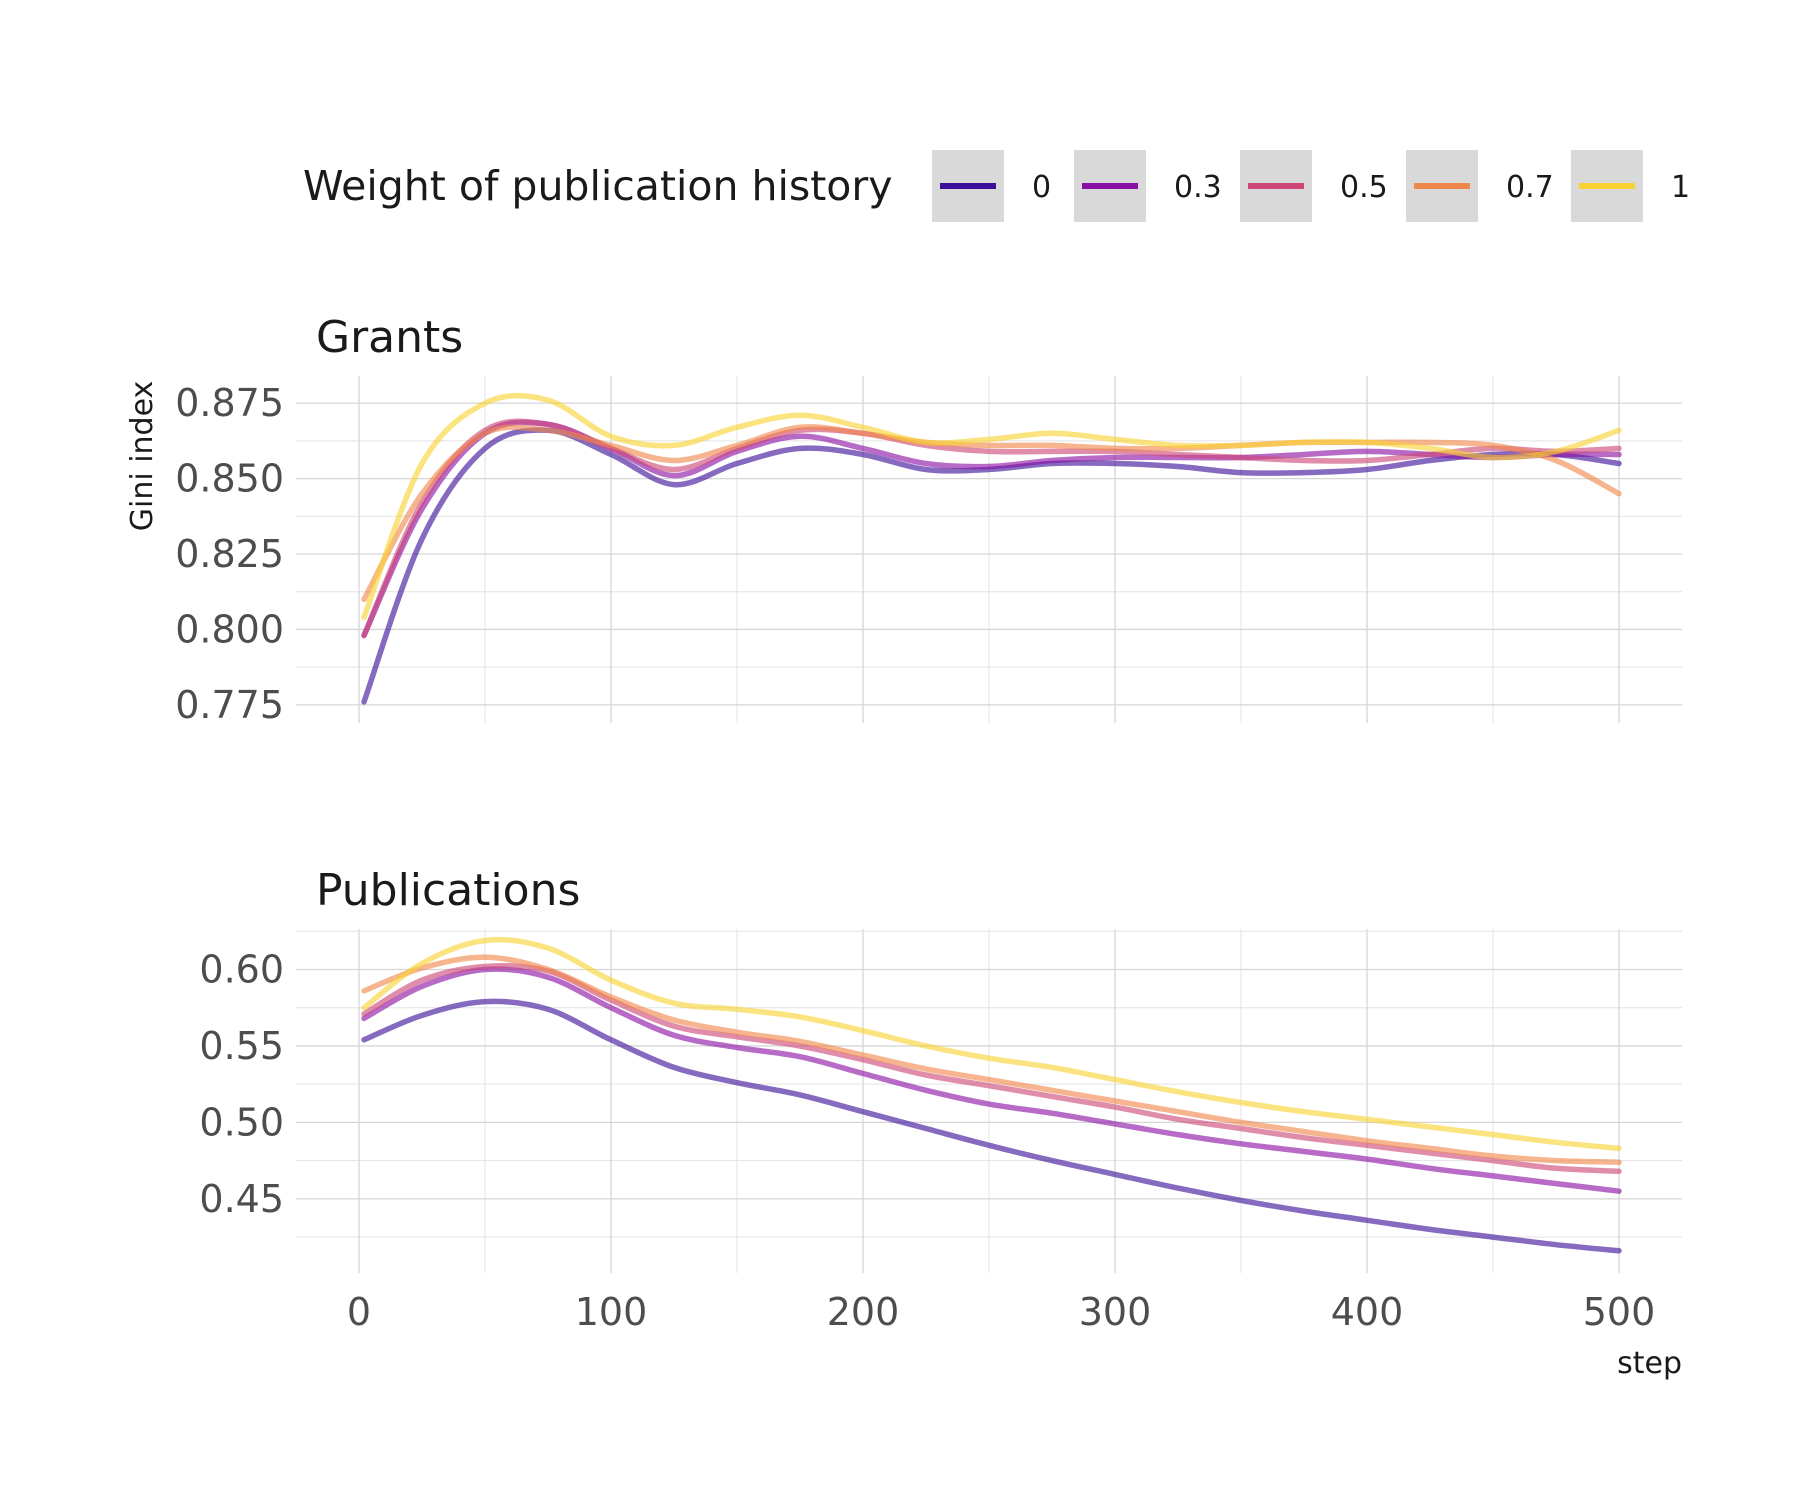 Image resolution: width=1800 pixels, height=1500 pixels. What do you see at coordinates (241, 970) in the screenshot?
I see `y-tick-label: 0.60` at bounding box center [241, 970].